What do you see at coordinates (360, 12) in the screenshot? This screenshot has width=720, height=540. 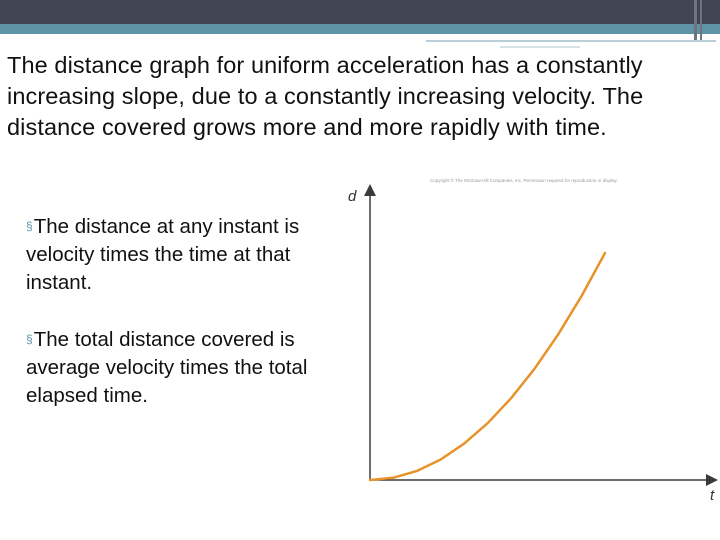 I see `header-band` at bounding box center [360, 12].